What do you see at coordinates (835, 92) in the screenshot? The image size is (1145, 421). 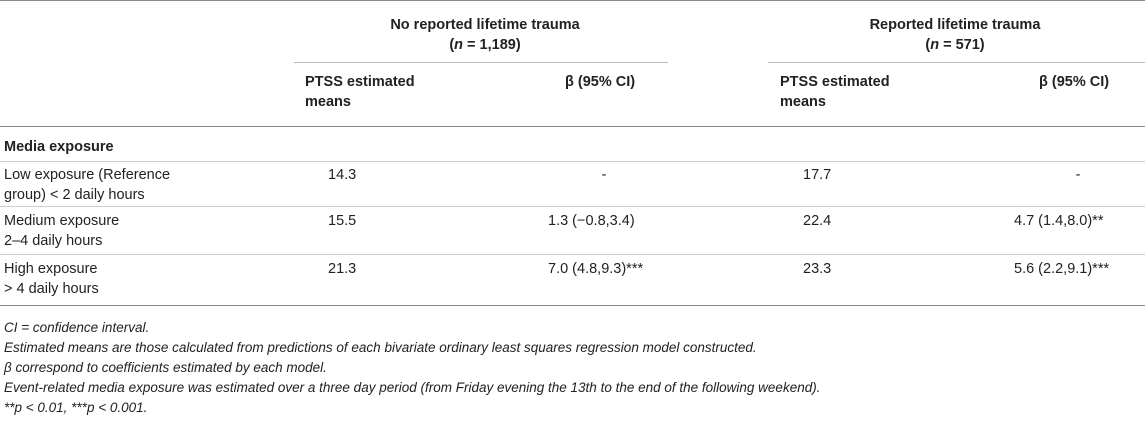 I see `col-header-means-2: PTSS estimated means` at bounding box center [835, 92].